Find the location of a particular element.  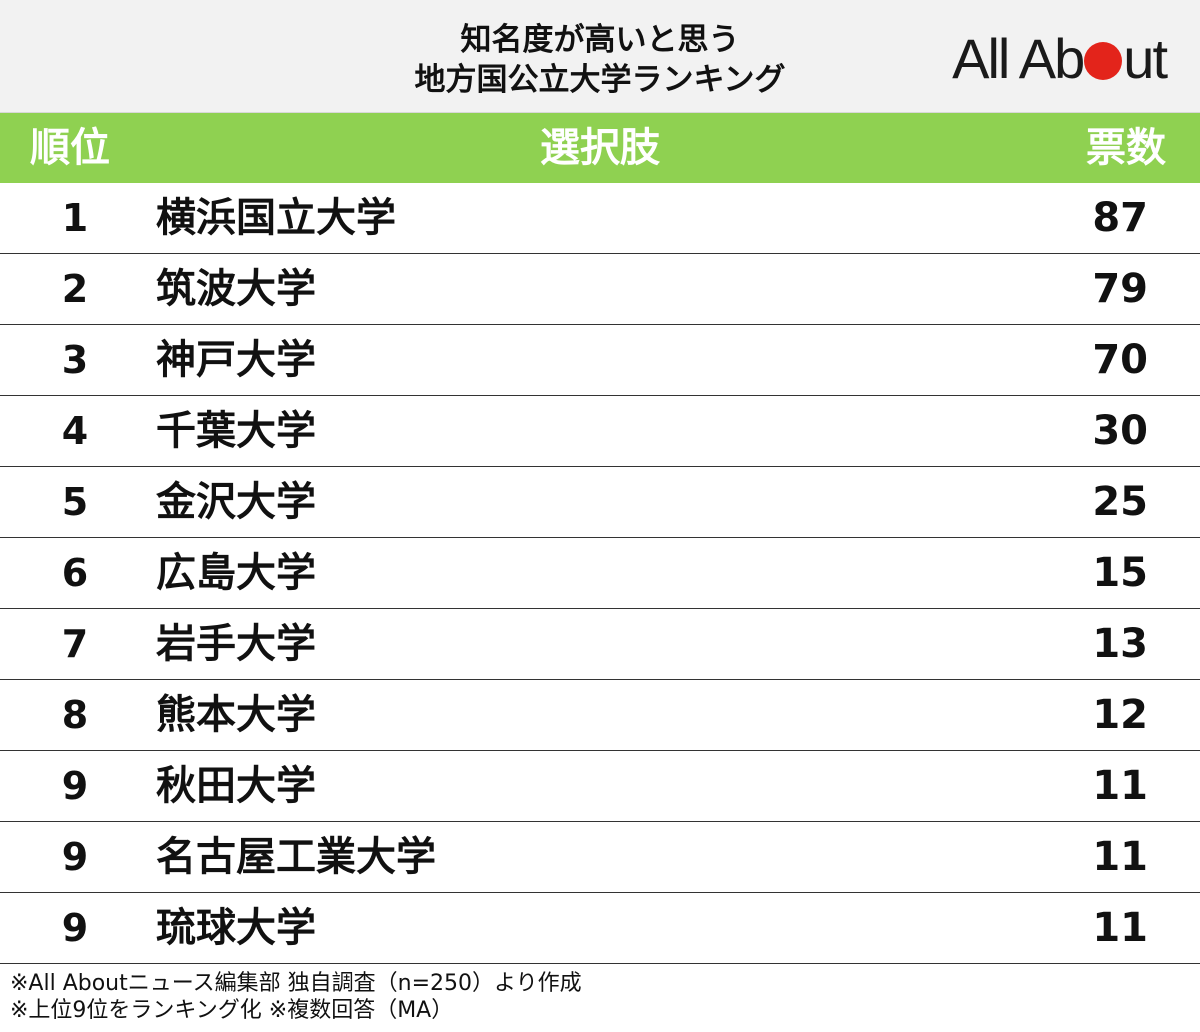

title-line-2: 地方国公立大学ランキング is located at coordinates (600, 80).